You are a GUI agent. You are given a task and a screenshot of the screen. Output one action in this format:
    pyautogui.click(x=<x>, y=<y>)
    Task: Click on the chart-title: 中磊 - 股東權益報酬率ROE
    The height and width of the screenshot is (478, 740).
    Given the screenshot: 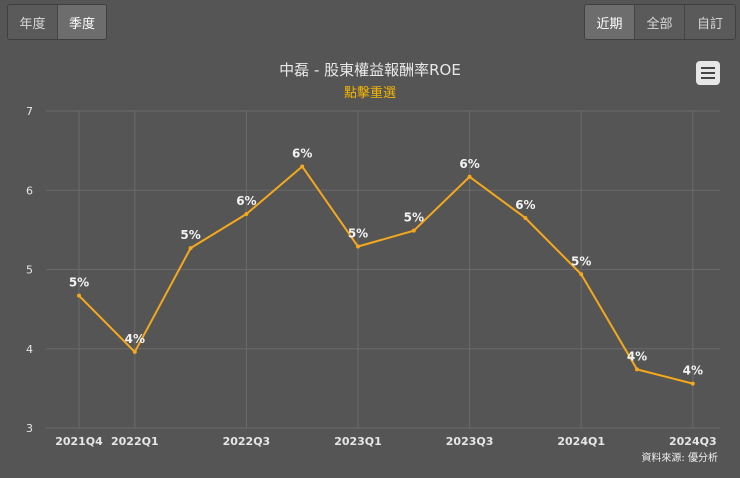 What is the action you would take?
    pyautogui.click(x=370, y=70)
    